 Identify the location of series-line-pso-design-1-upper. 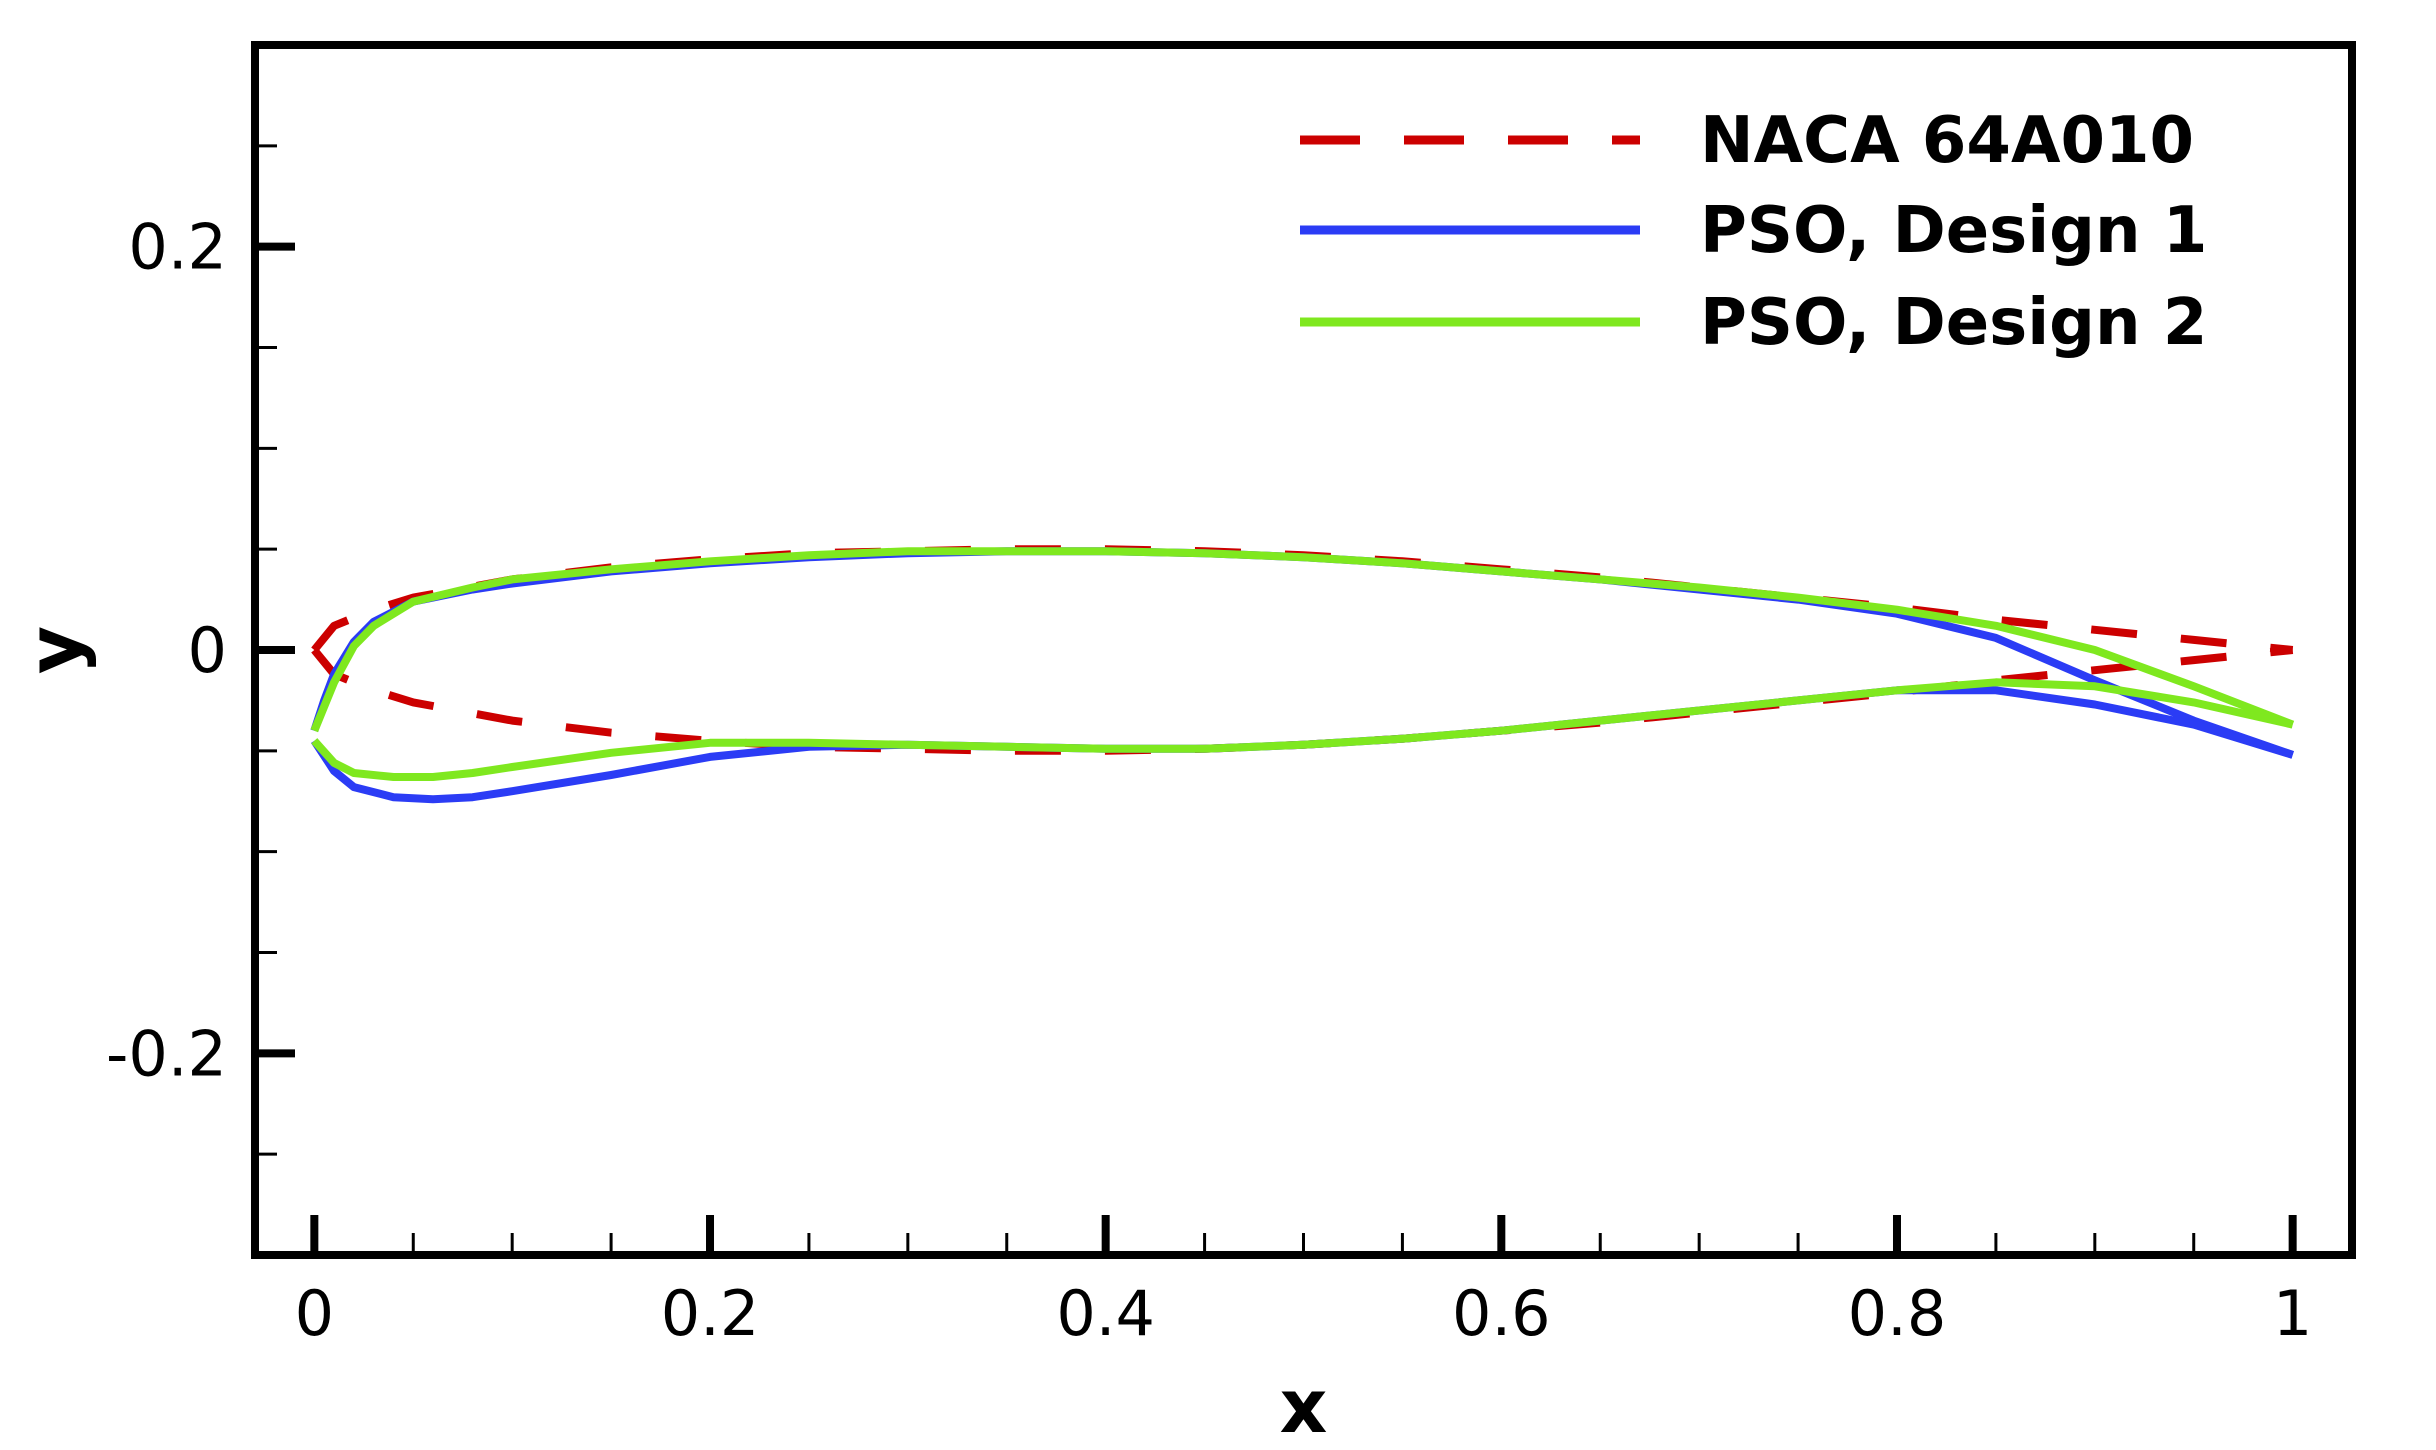
(1302, 653).